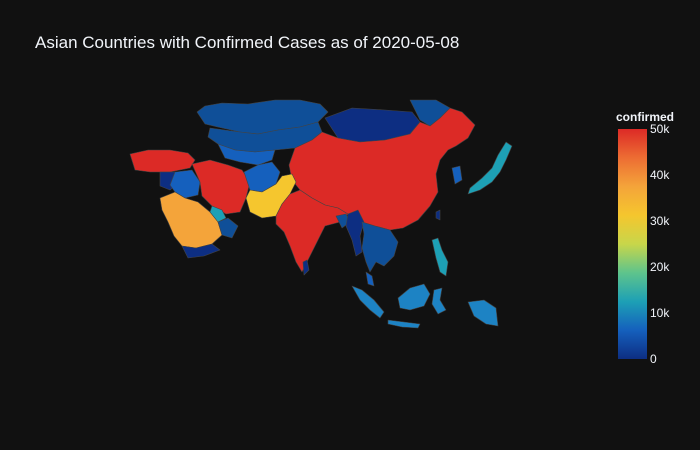  Describe the element at coordinates (645, 117) in the screenshot. I see `colorbar-title: confirmed` at that location.